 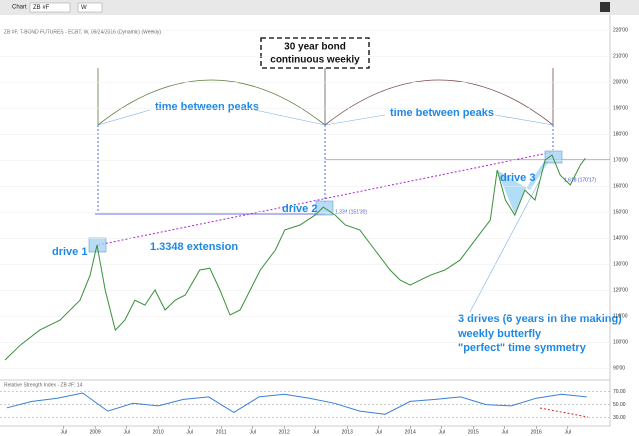 I want to click on y-tick-label: 90'00, so click(x=619, y=369).